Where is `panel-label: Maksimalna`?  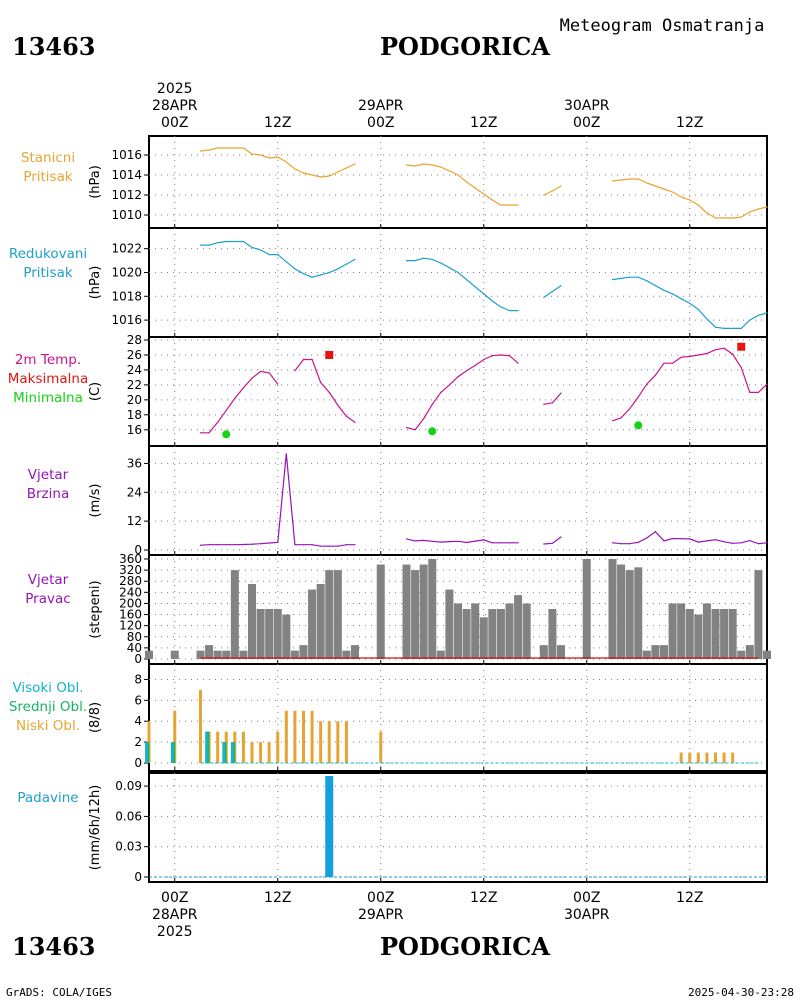 panel-label: Maksimalna is located at coordinates (48, 379).